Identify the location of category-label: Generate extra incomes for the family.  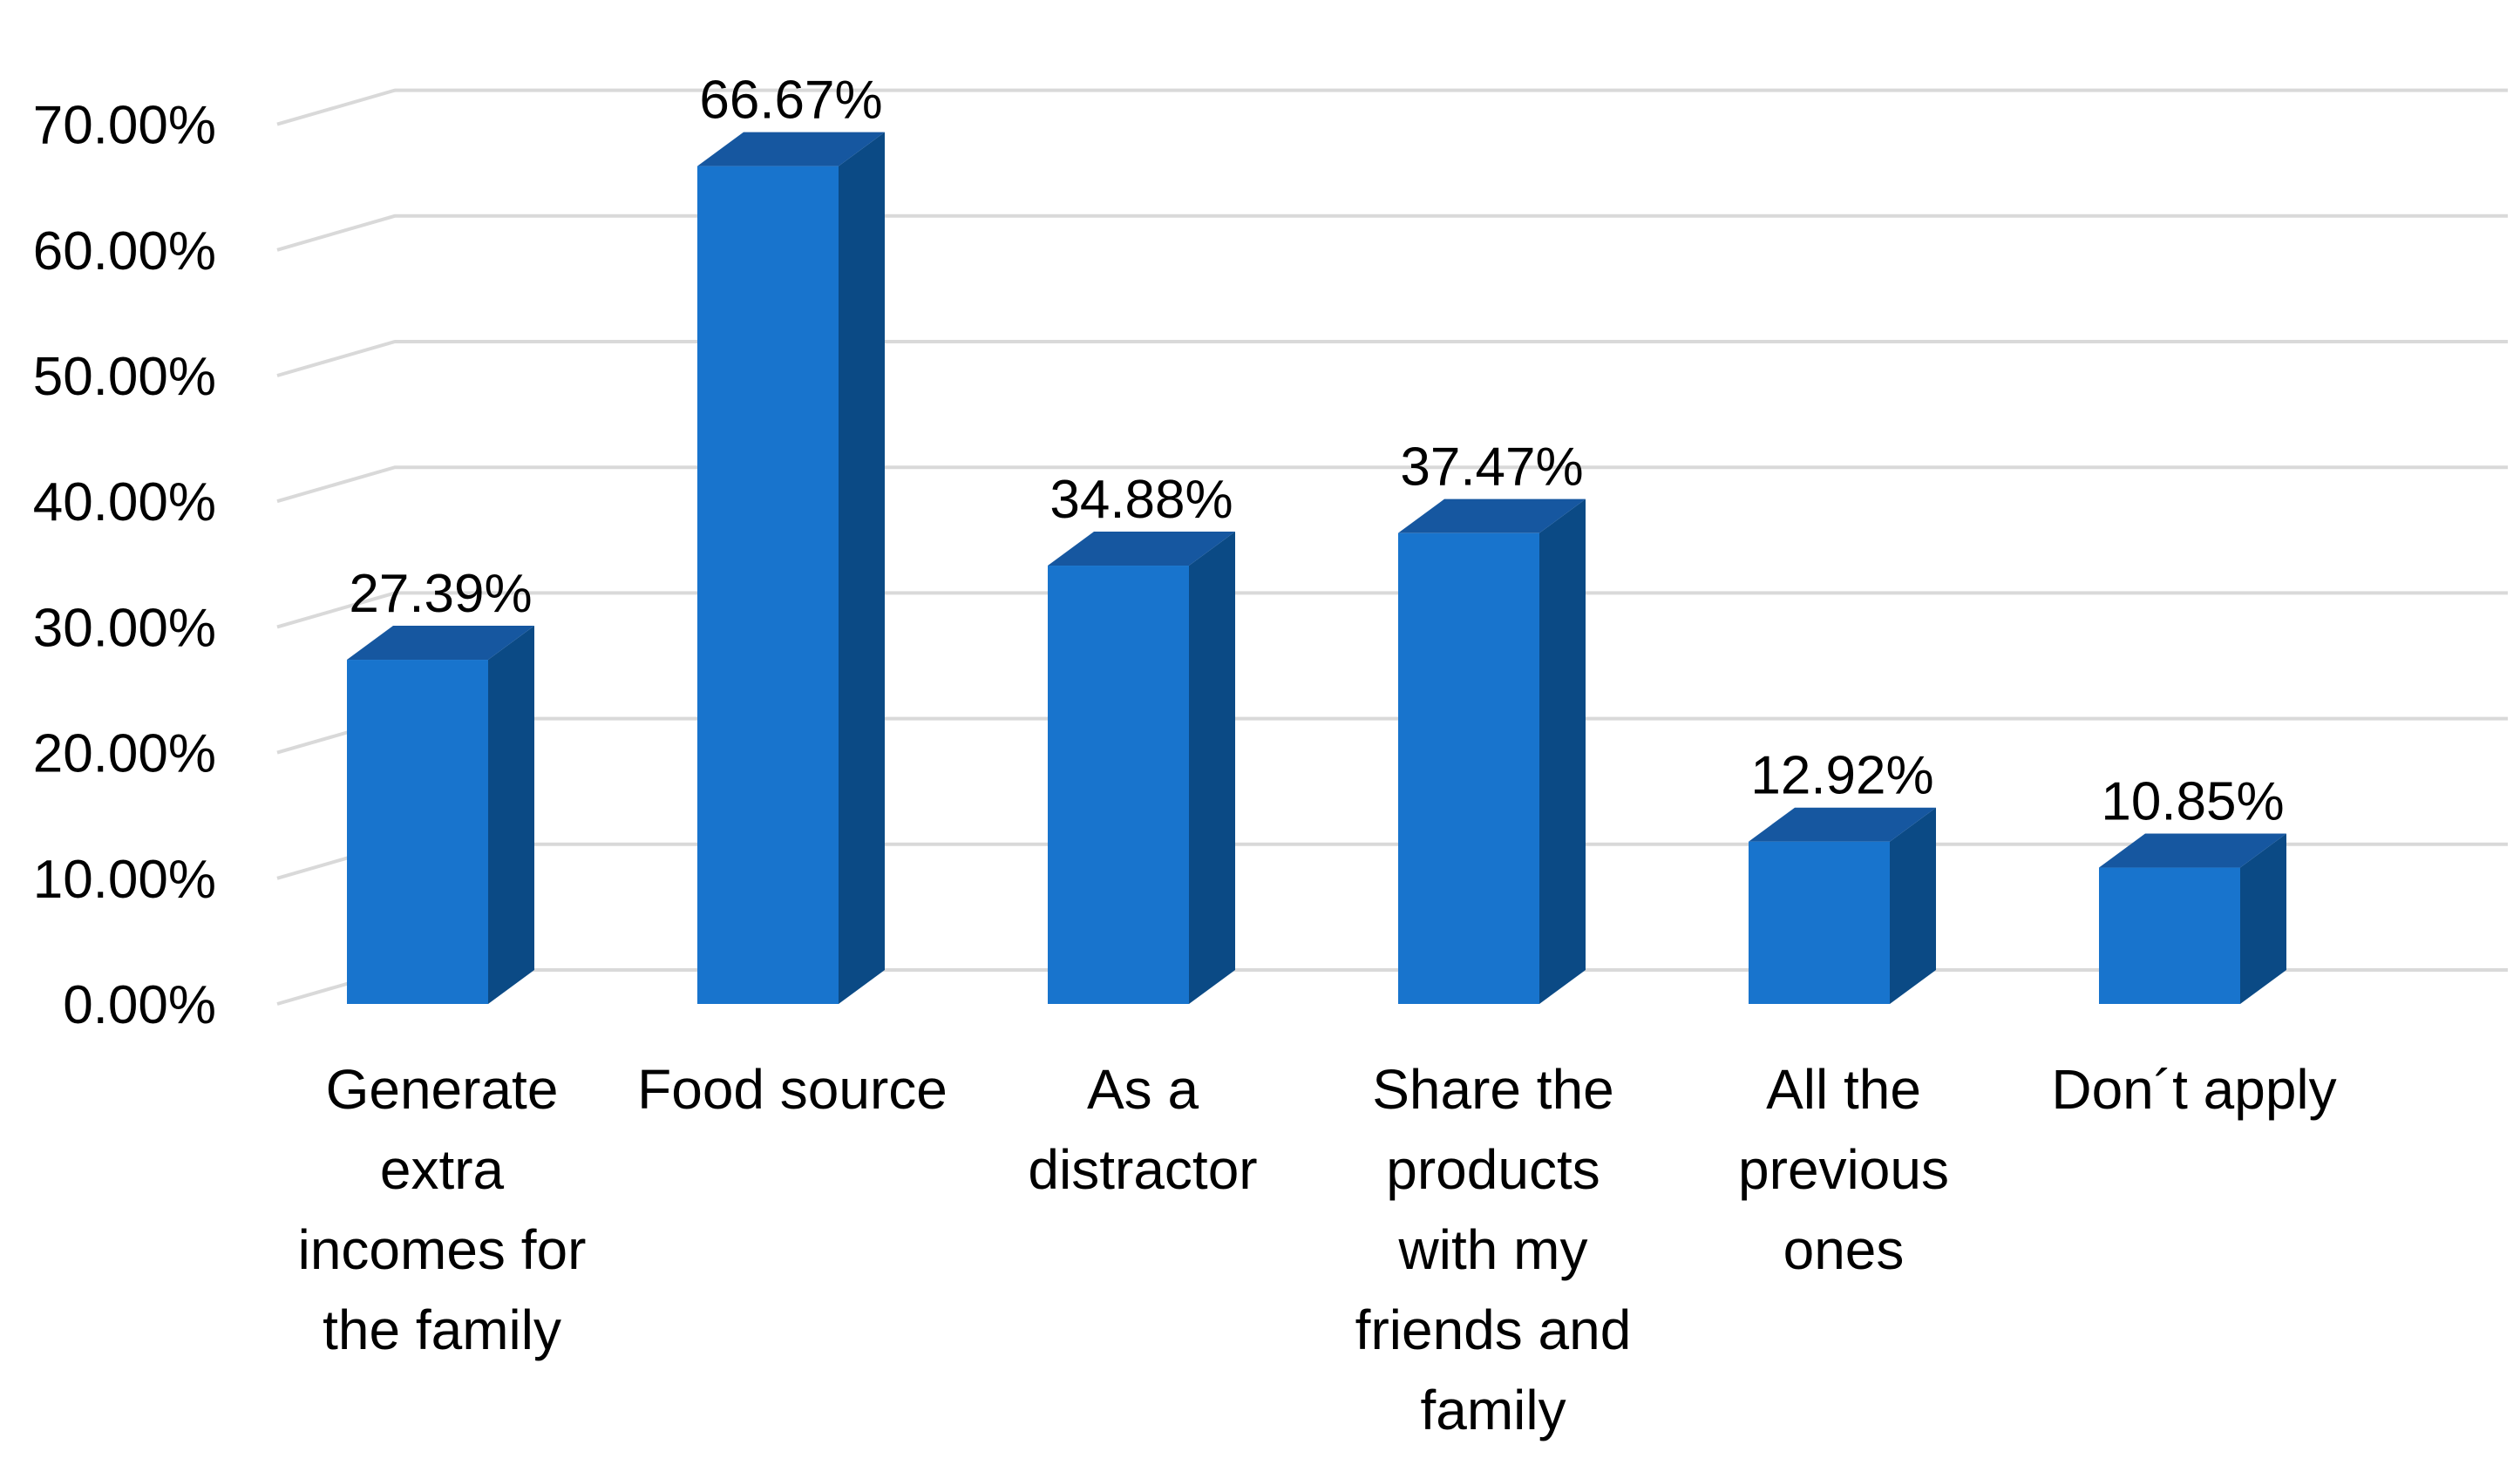
(442, 1209).